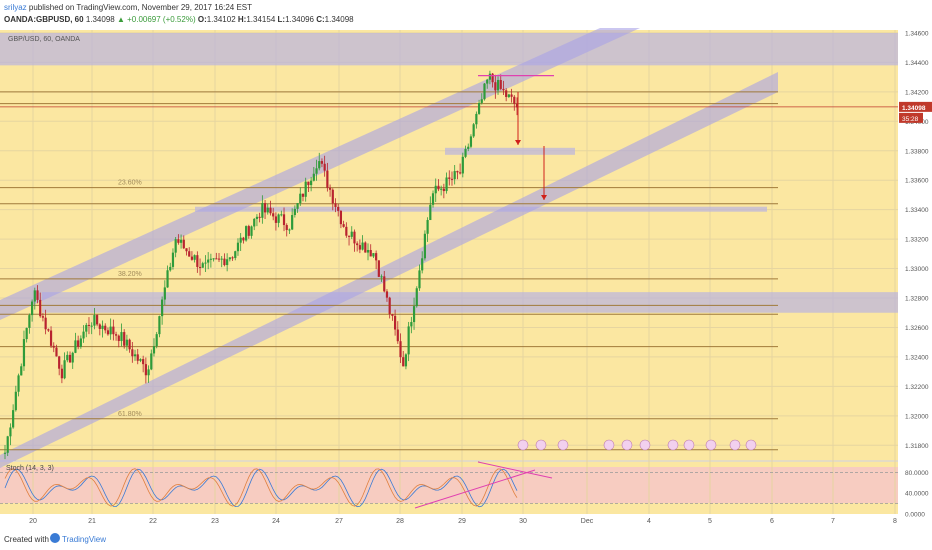 Image resolution: width=932 pixels, height=550 pixels. Describe the element at coordinates (917, 494) in the screenshot. I see `stoch-y-label: 40.0000` at that location.